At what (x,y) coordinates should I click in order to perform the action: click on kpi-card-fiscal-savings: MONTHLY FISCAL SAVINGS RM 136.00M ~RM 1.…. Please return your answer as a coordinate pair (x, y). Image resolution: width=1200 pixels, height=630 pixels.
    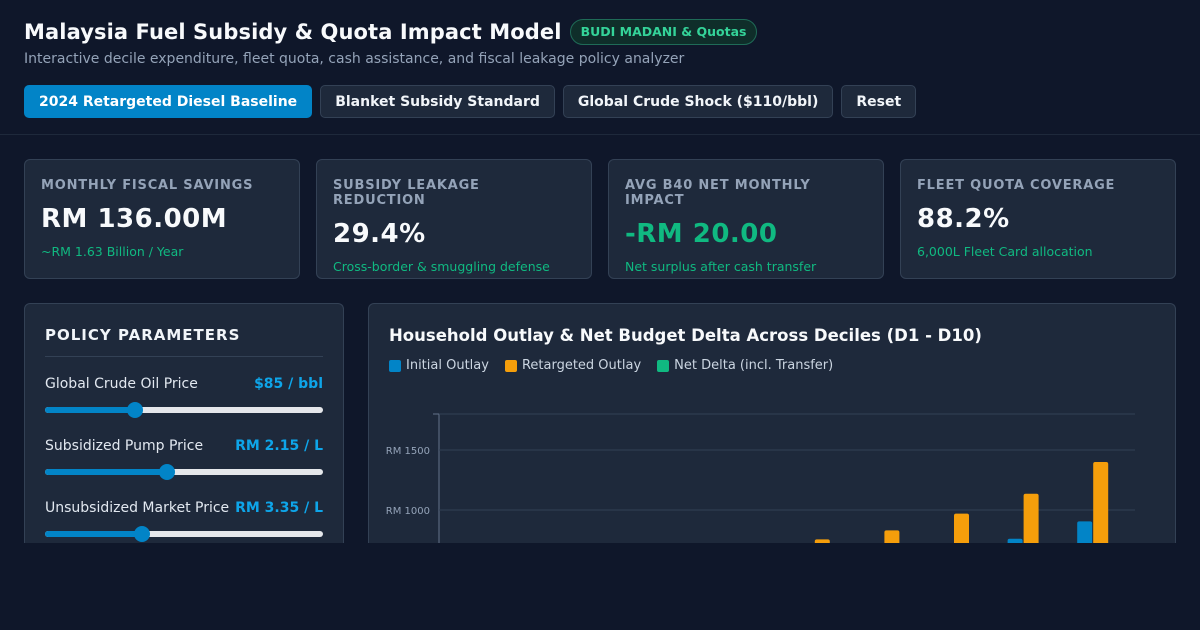
    Looking at the image, I should click on (162, 219).